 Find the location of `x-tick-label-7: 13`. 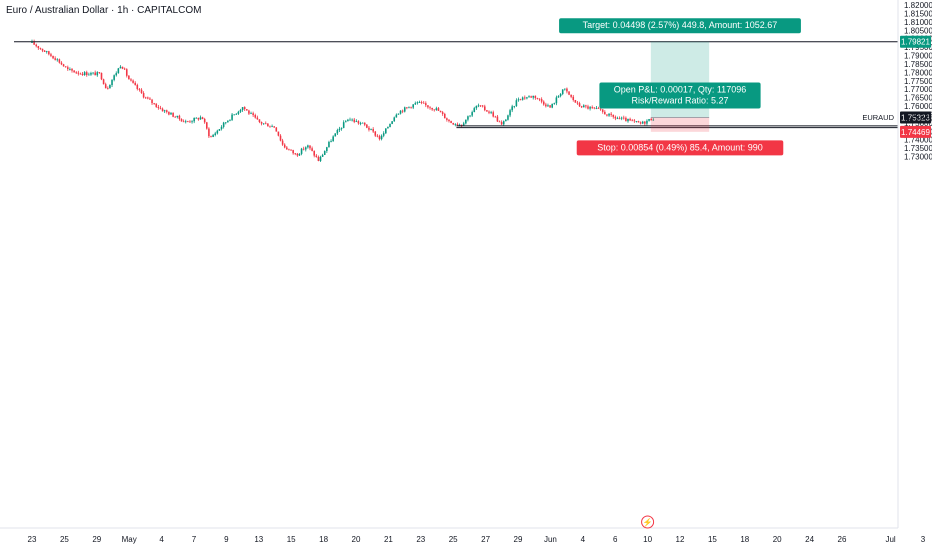

x-tick-label-7: 13 is located at coordinates (258, 539).